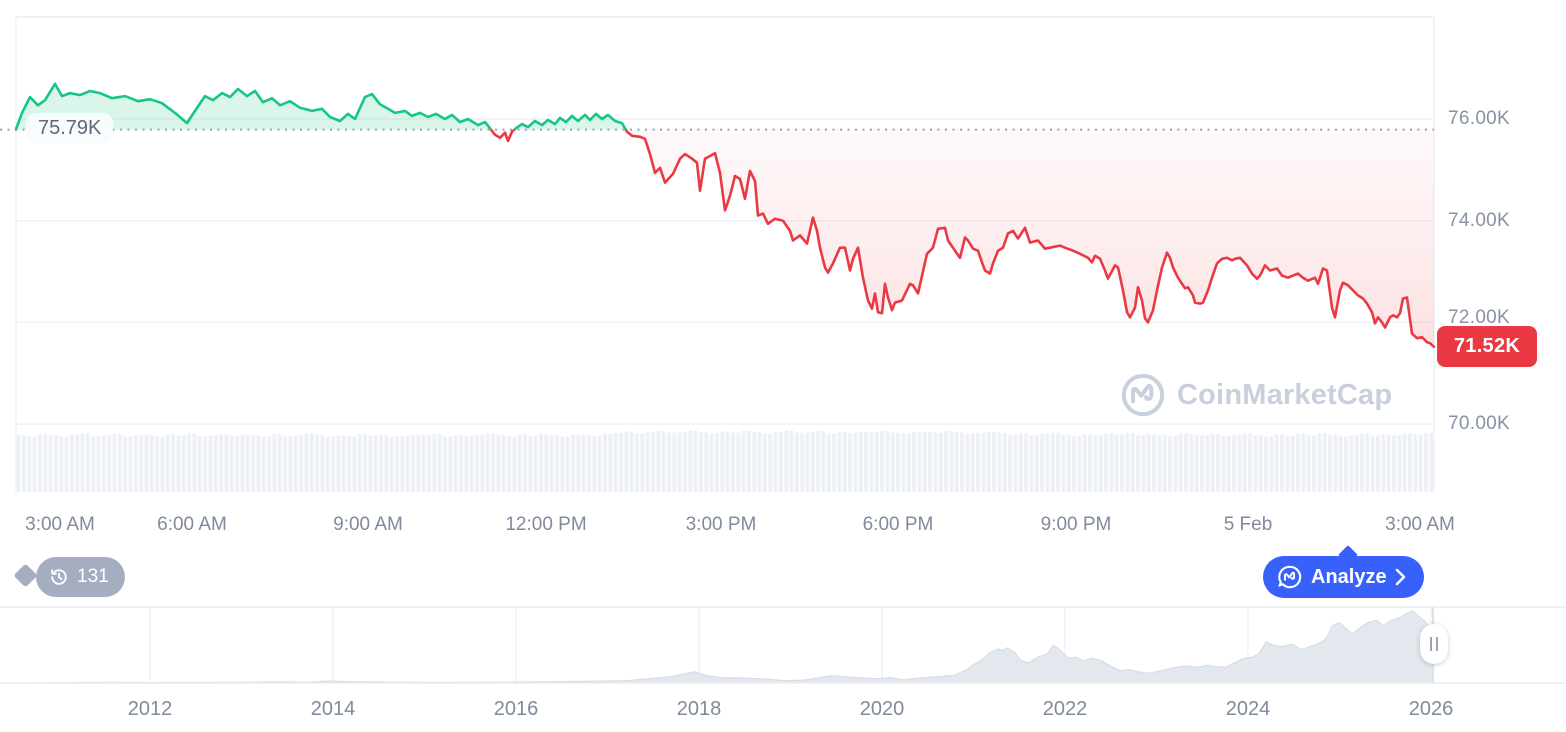 The image size is (1566, 732). I want to click on watermark-text: CoinMarketCap, so click(1285, 394).